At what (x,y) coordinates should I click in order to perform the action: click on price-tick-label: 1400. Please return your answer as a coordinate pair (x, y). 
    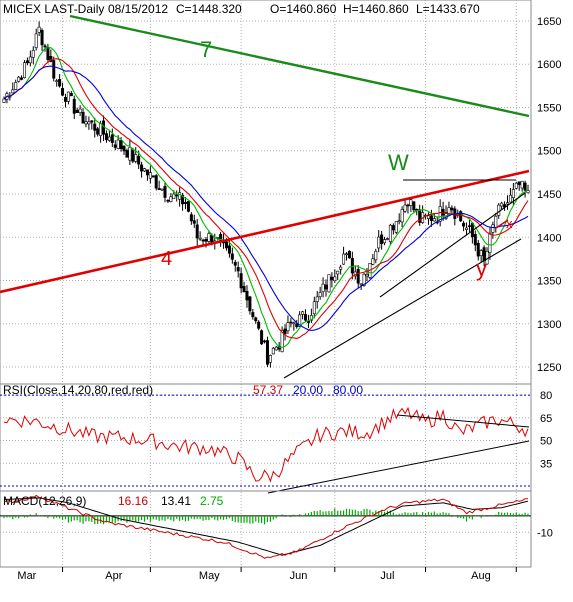
    Looking at the image, I should click on (549, 238).